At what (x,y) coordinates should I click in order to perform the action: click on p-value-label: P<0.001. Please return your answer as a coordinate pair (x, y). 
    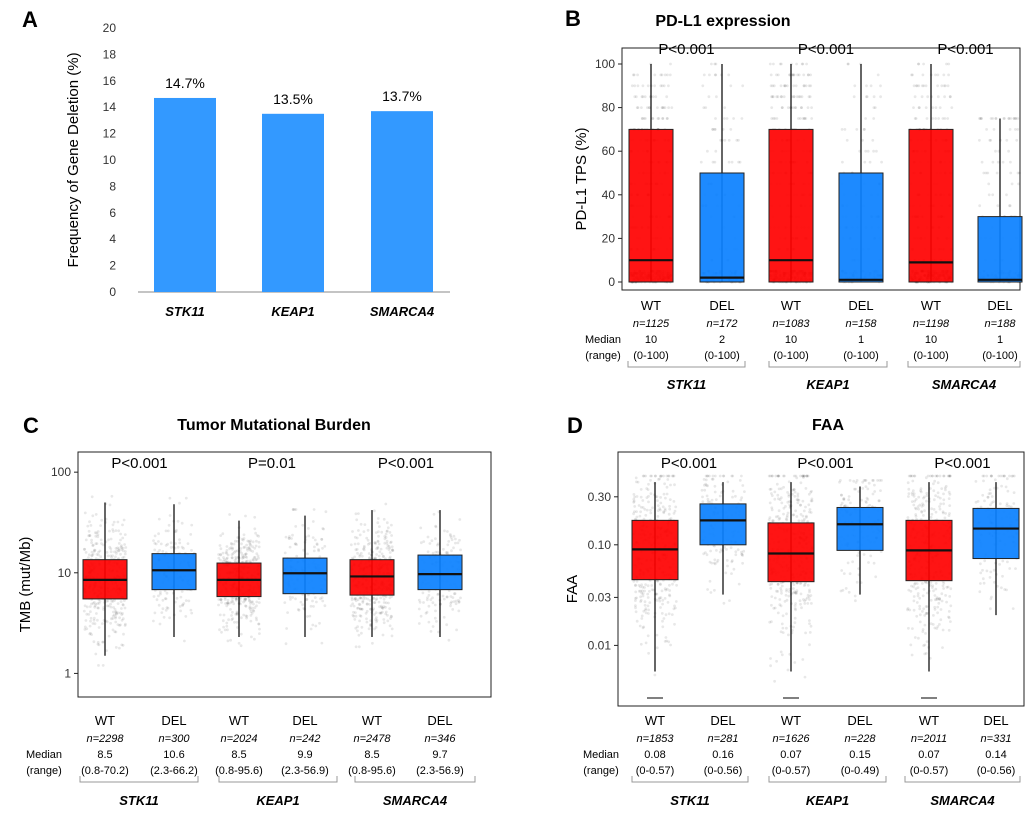
    Looking at the image, I should click on (826, 49).